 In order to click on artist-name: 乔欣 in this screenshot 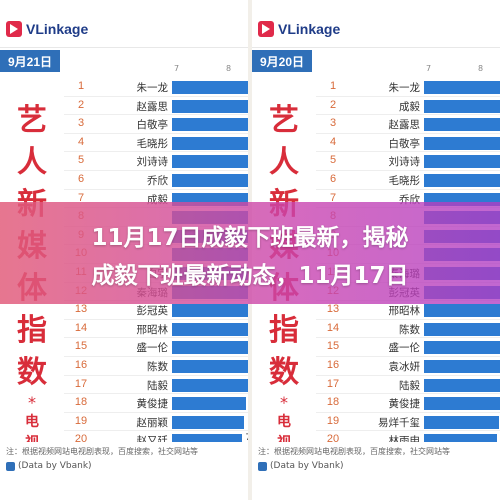, I will do `click(157, 180)`.